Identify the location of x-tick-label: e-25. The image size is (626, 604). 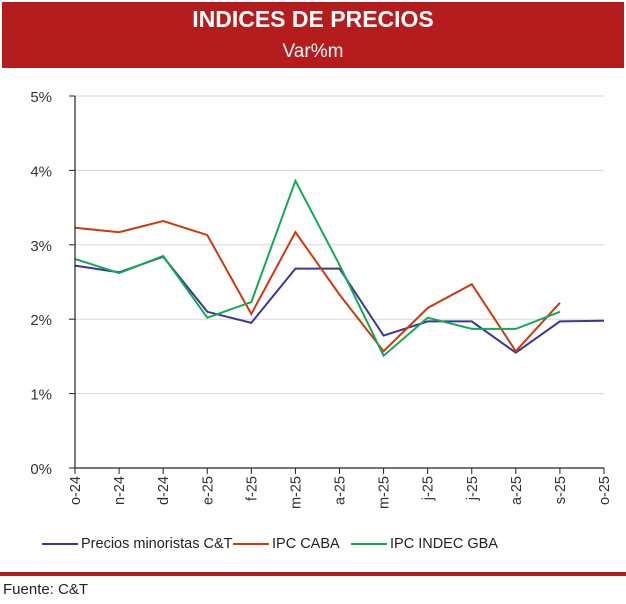
(208, 490).